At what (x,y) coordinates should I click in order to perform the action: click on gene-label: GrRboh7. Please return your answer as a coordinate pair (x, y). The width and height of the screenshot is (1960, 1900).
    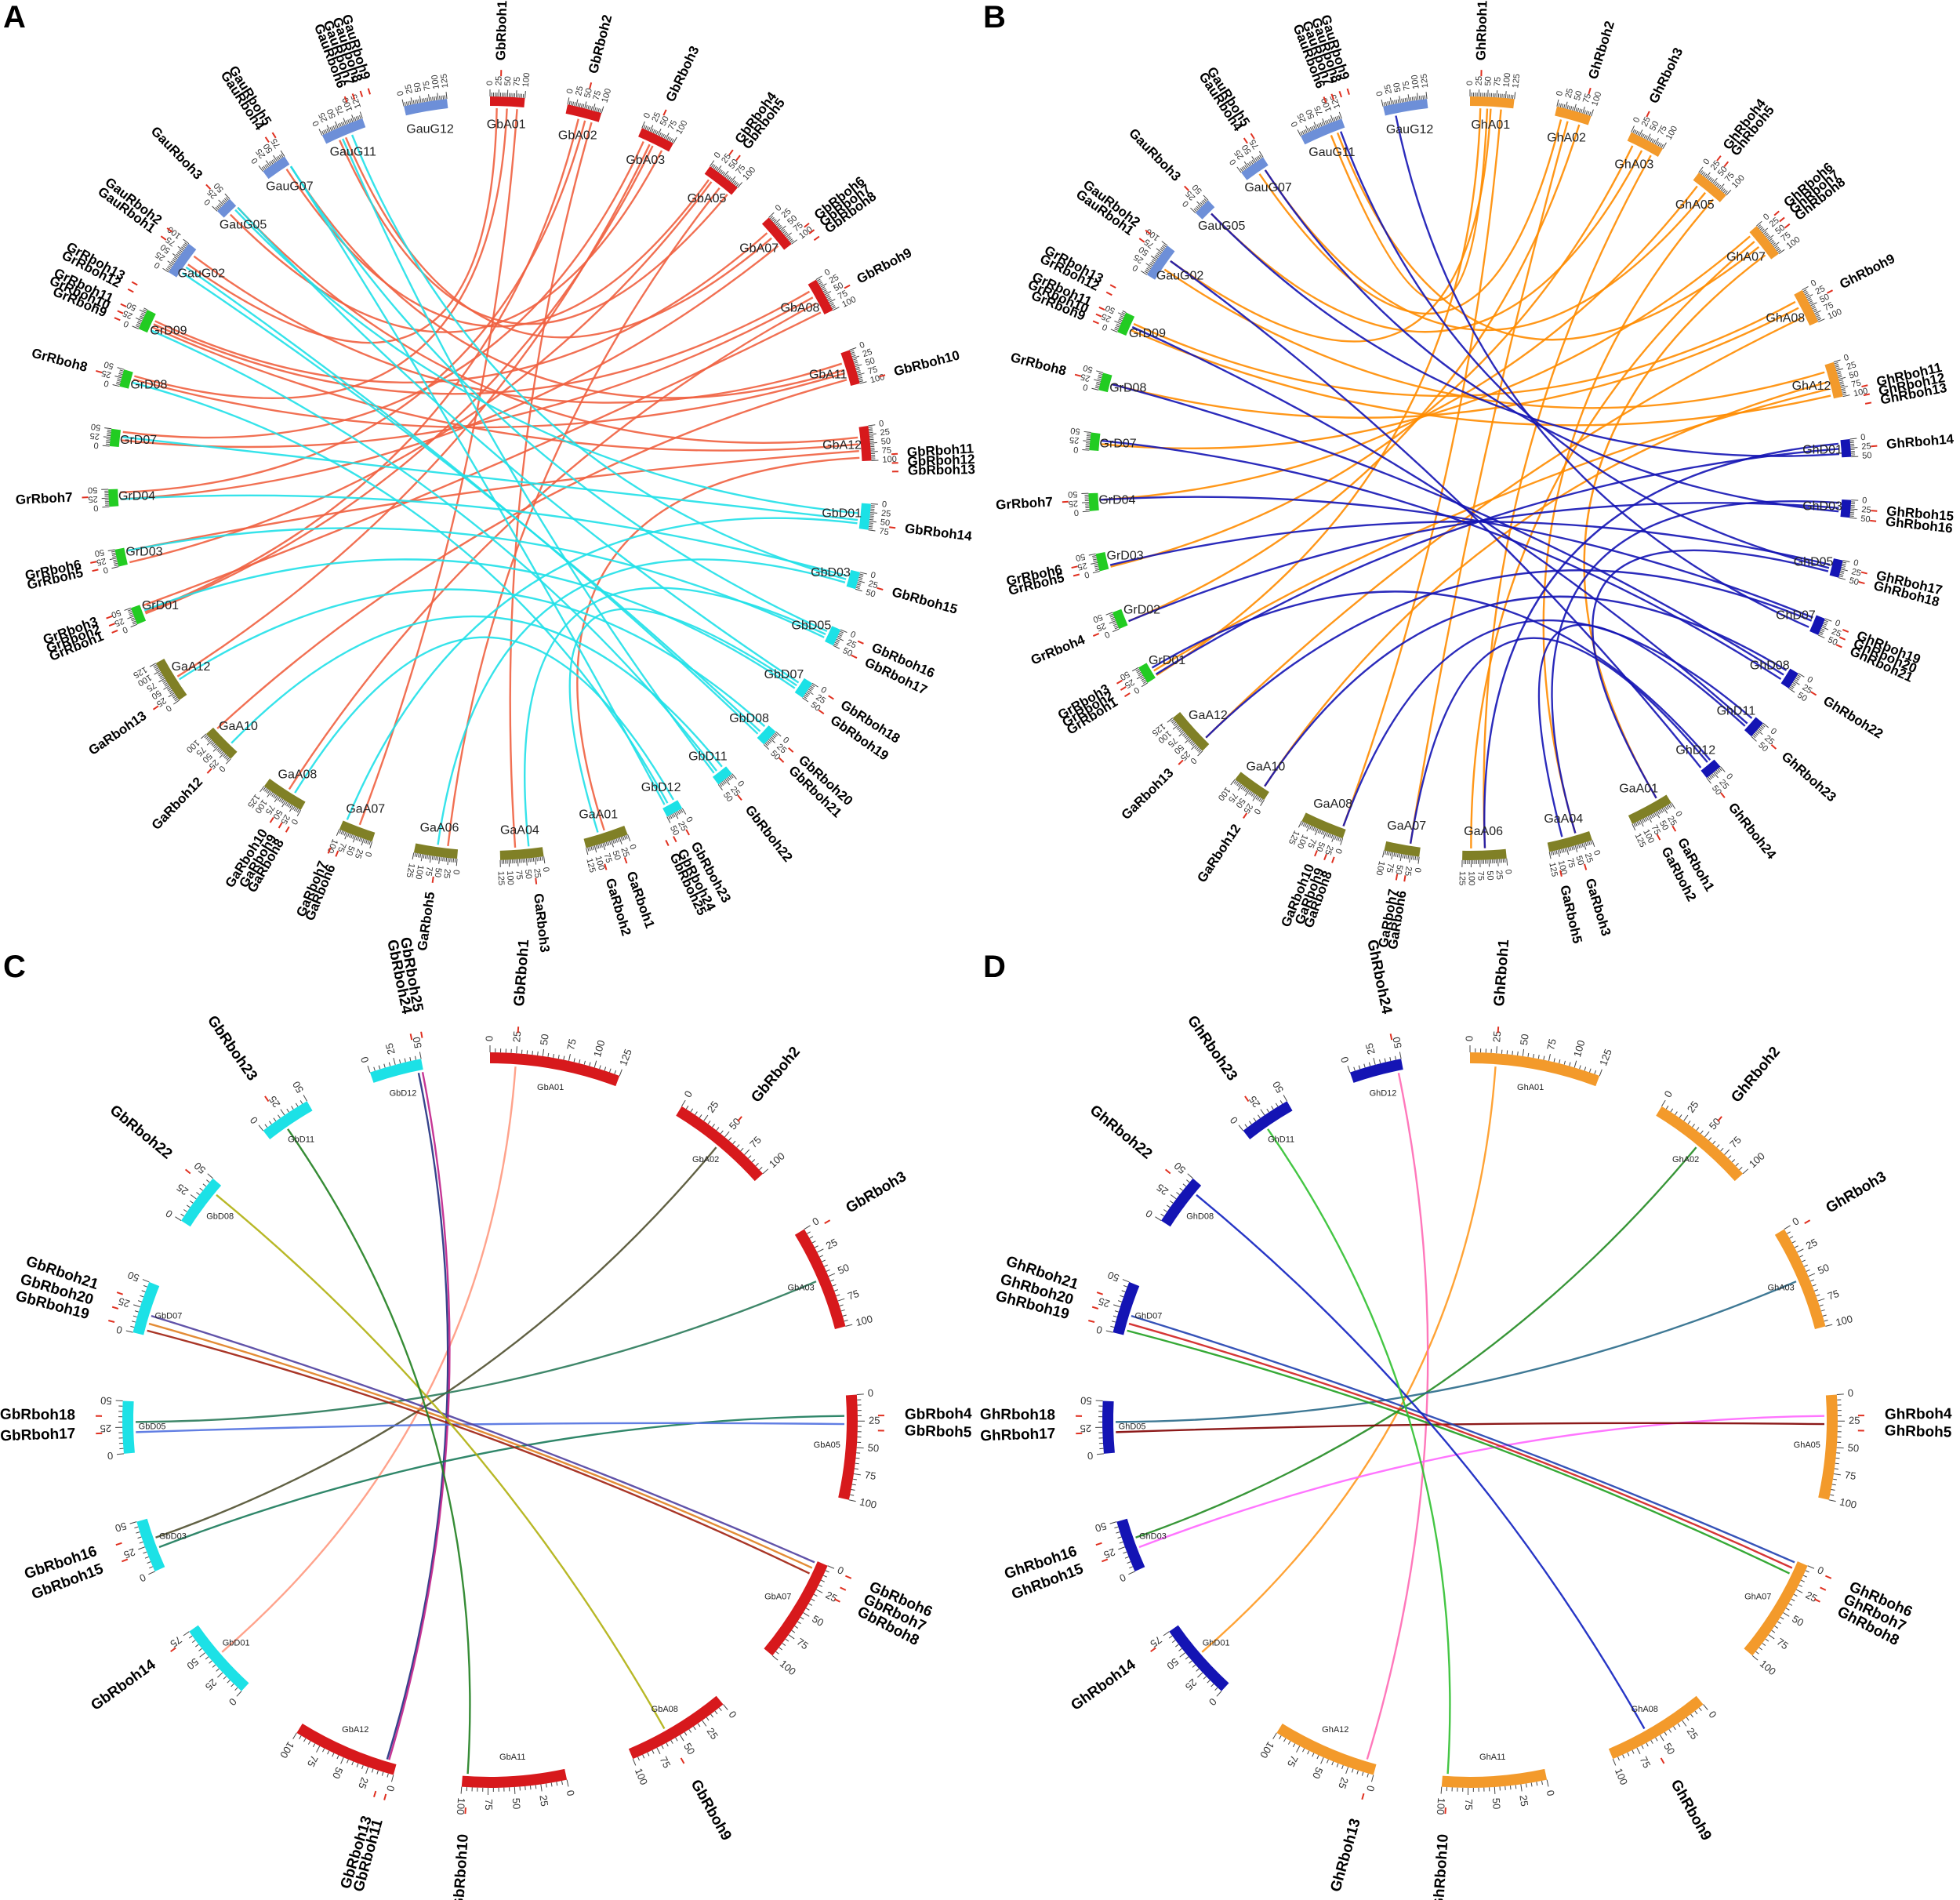
    Looking at the image, I should click on (1025, 503).